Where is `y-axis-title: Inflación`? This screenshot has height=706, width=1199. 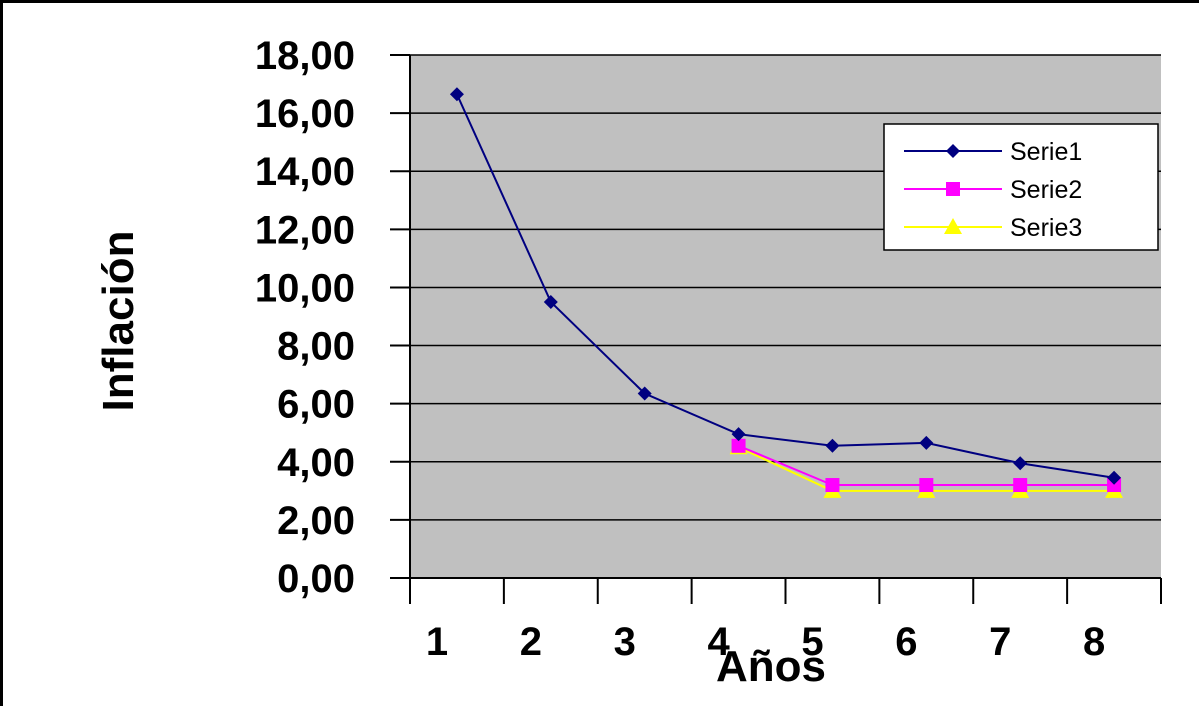
y-axis-title: Inflación is located at coordinates (118, 321).